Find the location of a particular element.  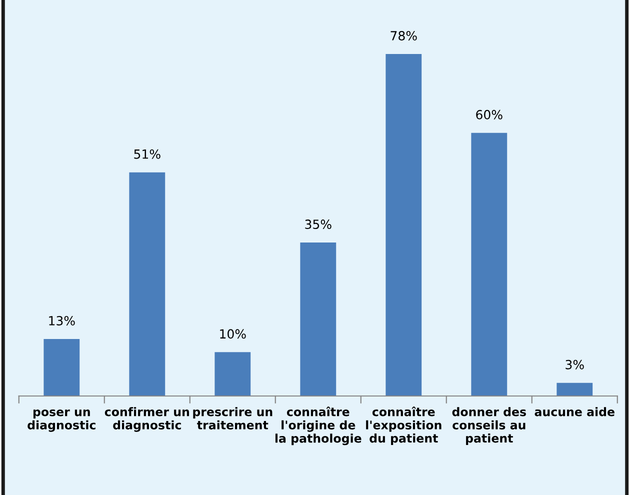

data-label: 10% is located at coordinates (233, 334).